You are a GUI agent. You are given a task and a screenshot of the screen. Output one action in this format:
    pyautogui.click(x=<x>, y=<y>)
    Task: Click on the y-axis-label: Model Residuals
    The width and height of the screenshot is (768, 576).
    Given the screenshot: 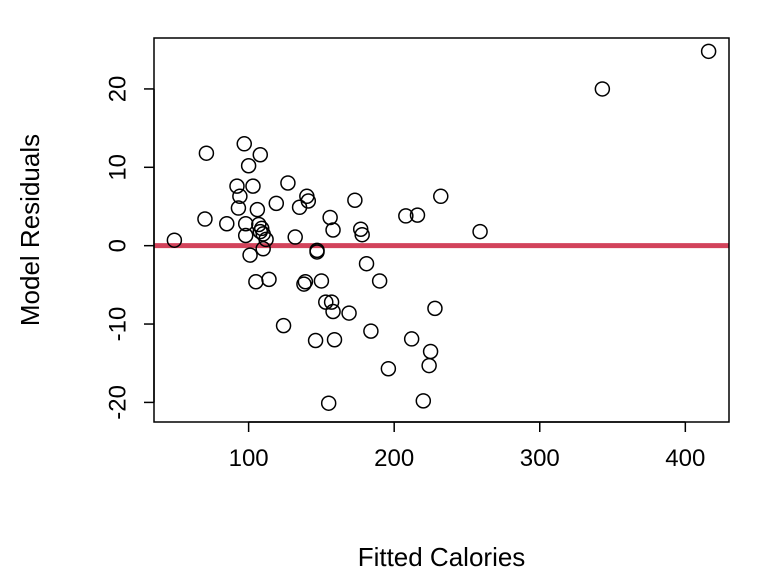 What is the action you would take?
    pyautogui.click(x=30, y=230)
    